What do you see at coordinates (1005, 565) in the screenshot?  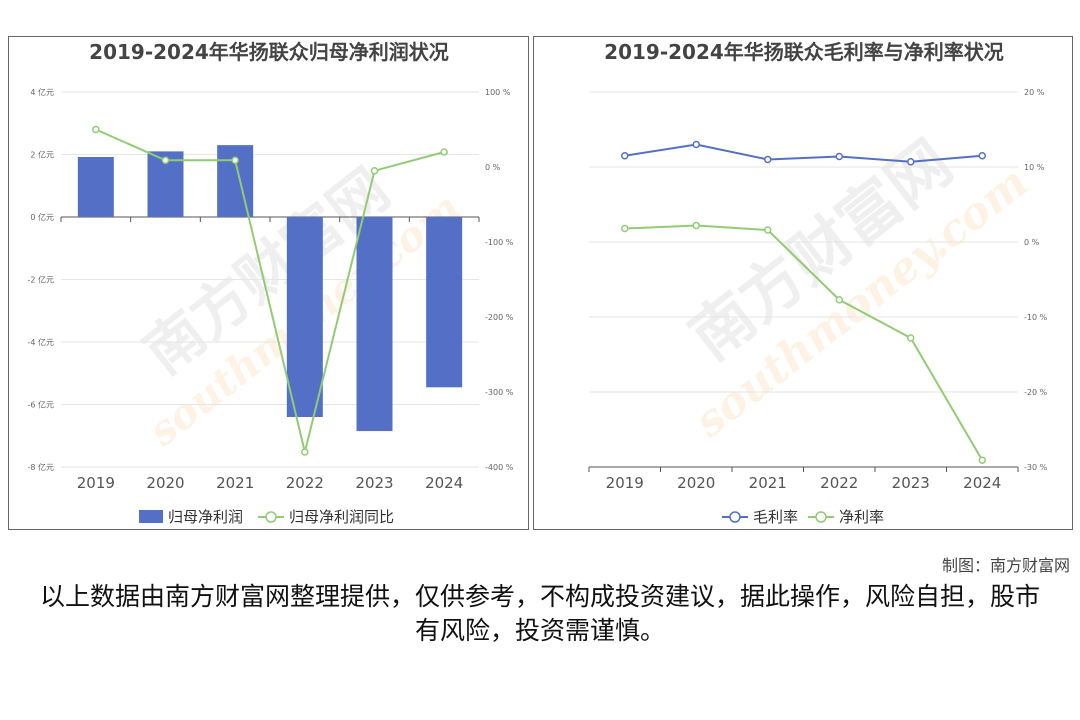 I see `chart-credit: 制图：南方财富网` at bounding box center [1005, 565].